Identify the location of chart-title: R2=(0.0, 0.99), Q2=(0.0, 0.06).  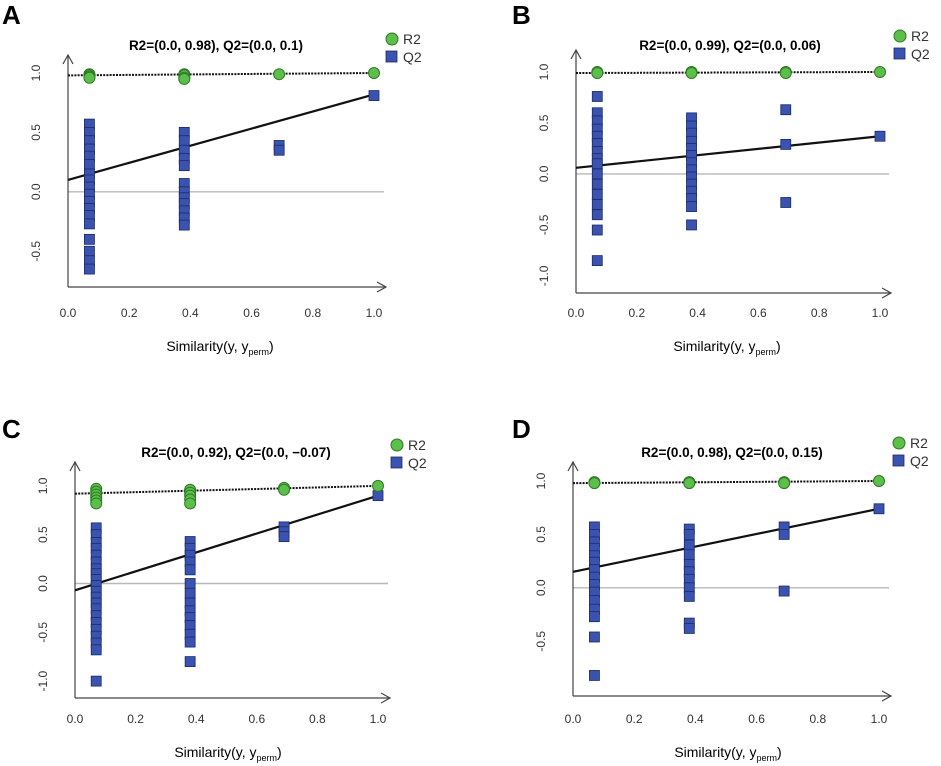
(730, 45).